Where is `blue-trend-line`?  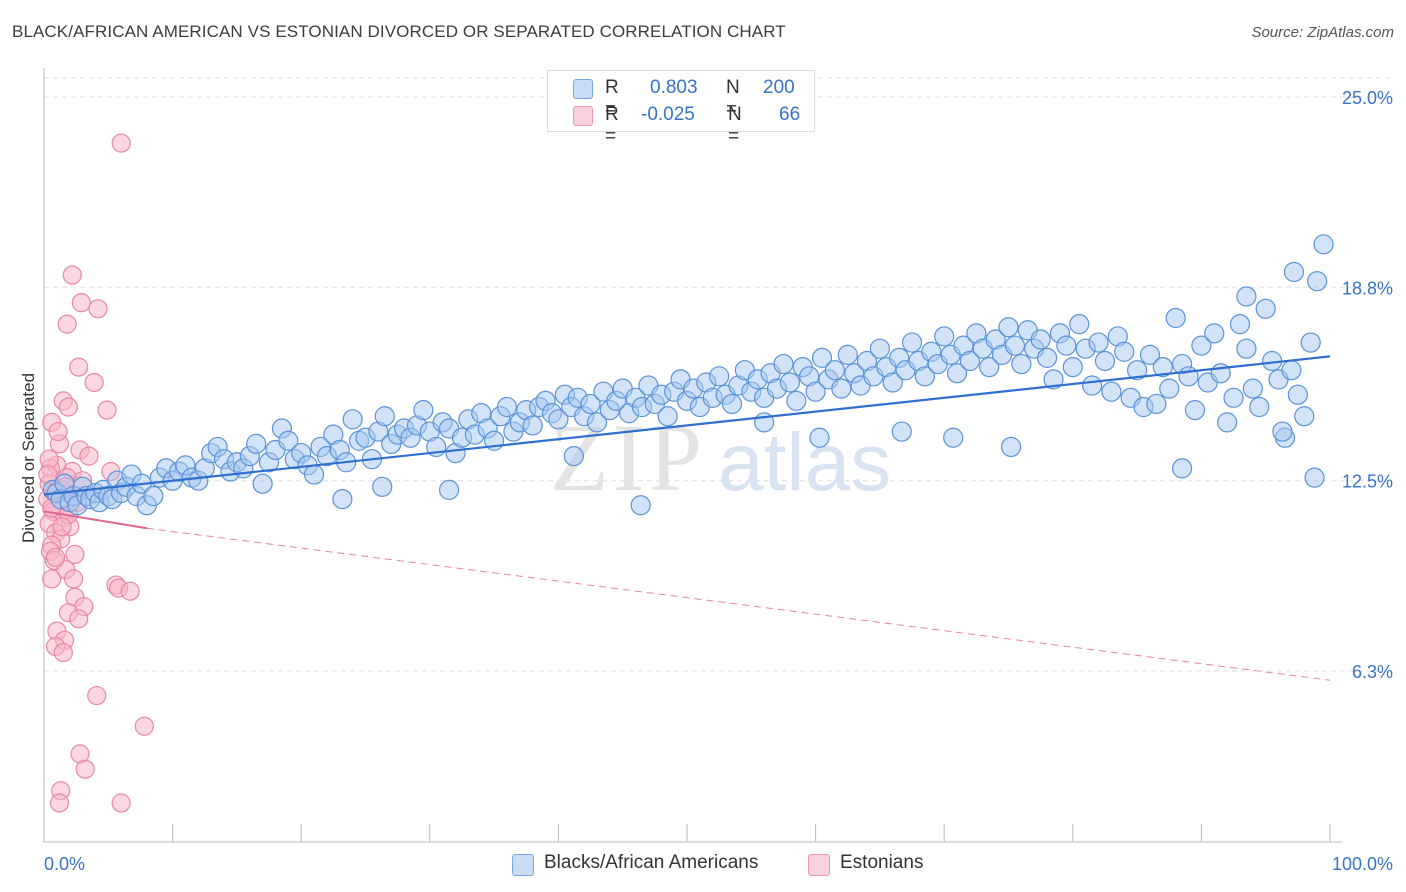
blue-trend-line is located at coordinates (687, 425).